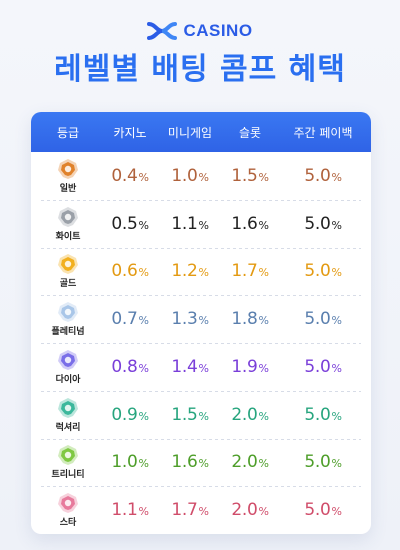  I want to click on casino-rate: 0.8%, so click(130, 367).